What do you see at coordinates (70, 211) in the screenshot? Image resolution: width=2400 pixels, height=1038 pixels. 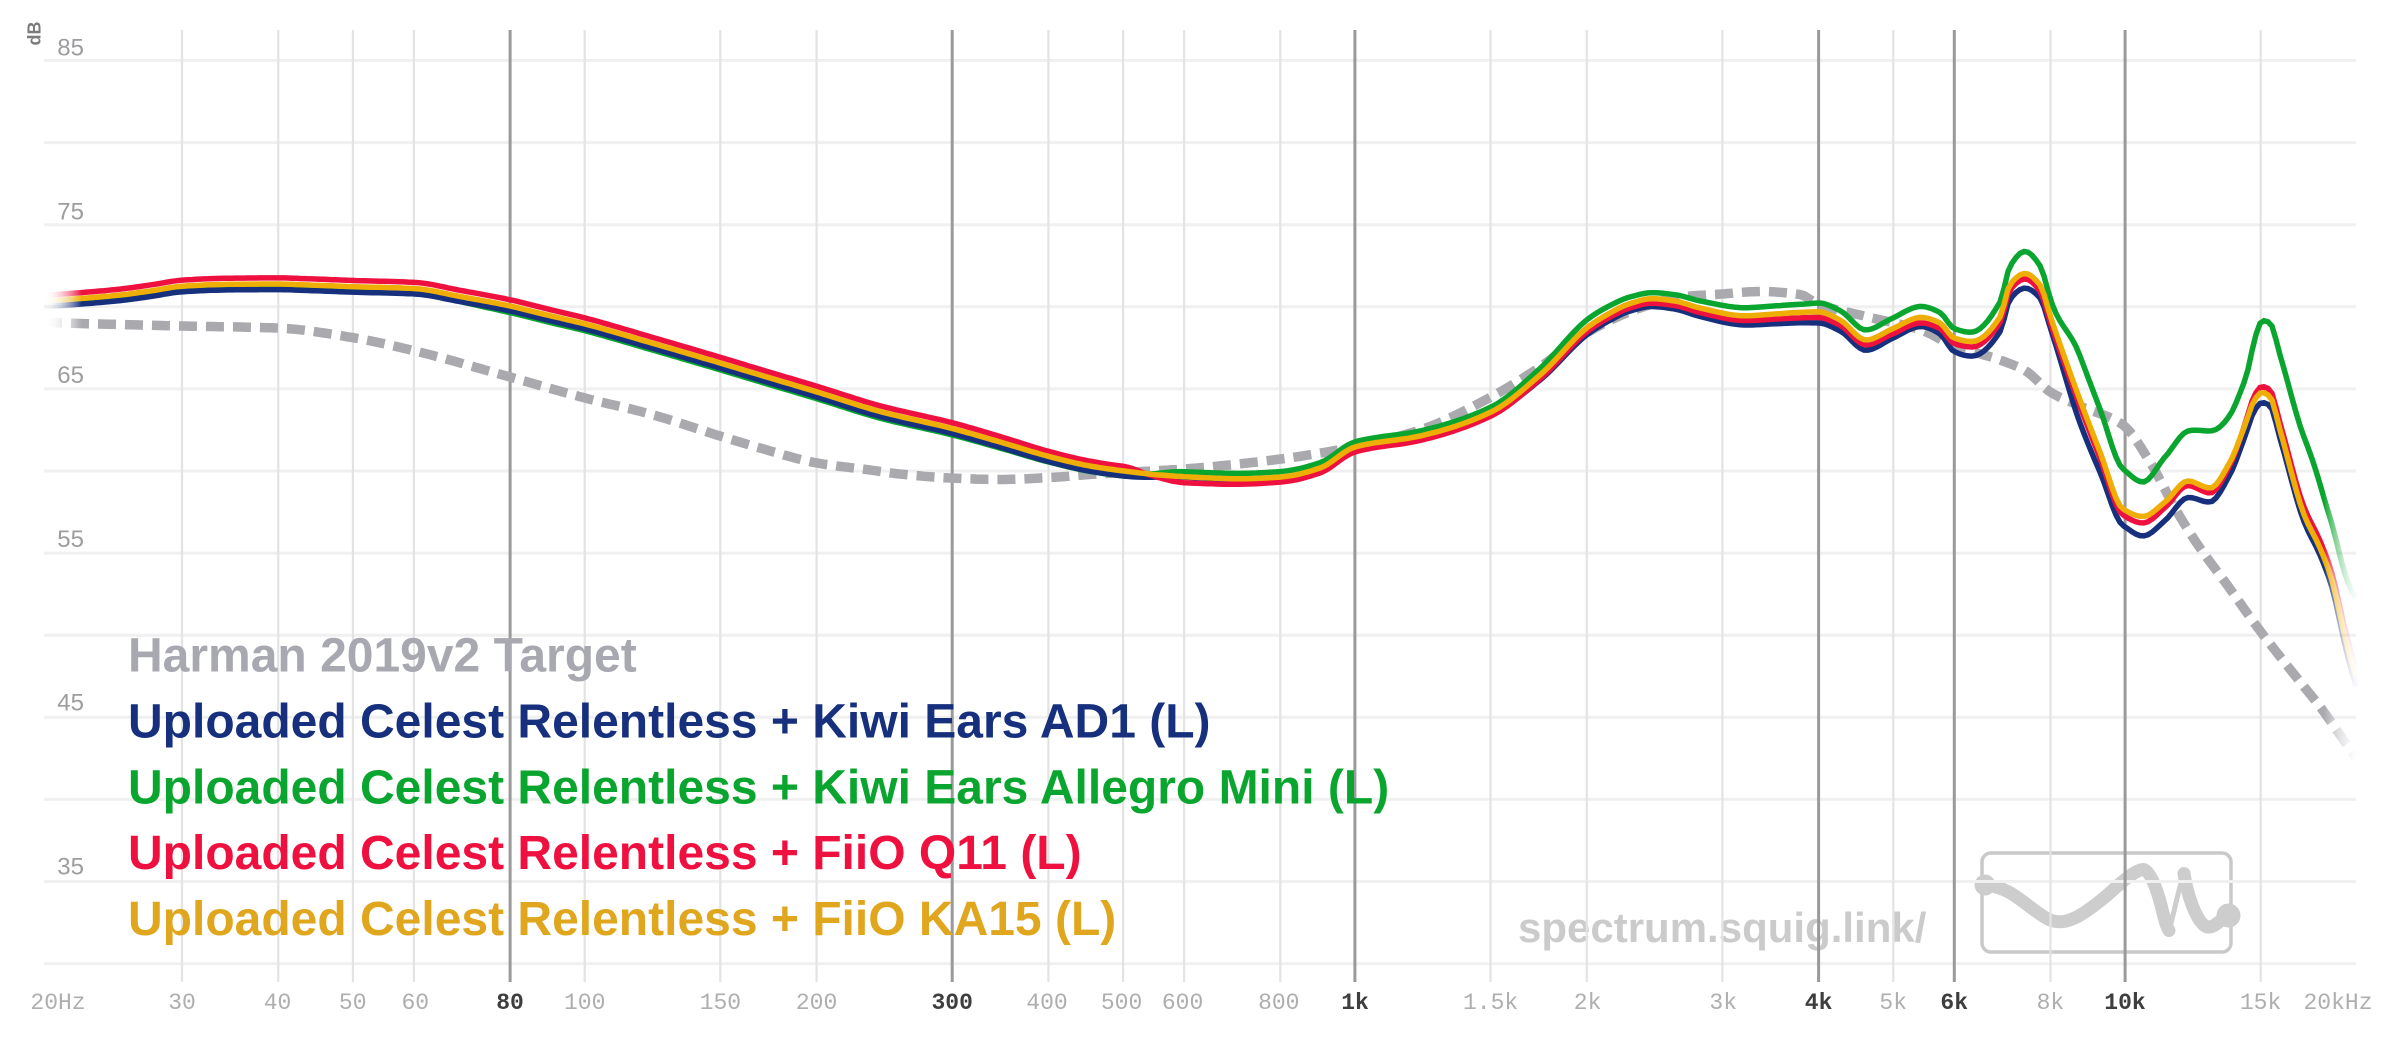 I see `svg-text: 75` at bounding box center [70, 211].